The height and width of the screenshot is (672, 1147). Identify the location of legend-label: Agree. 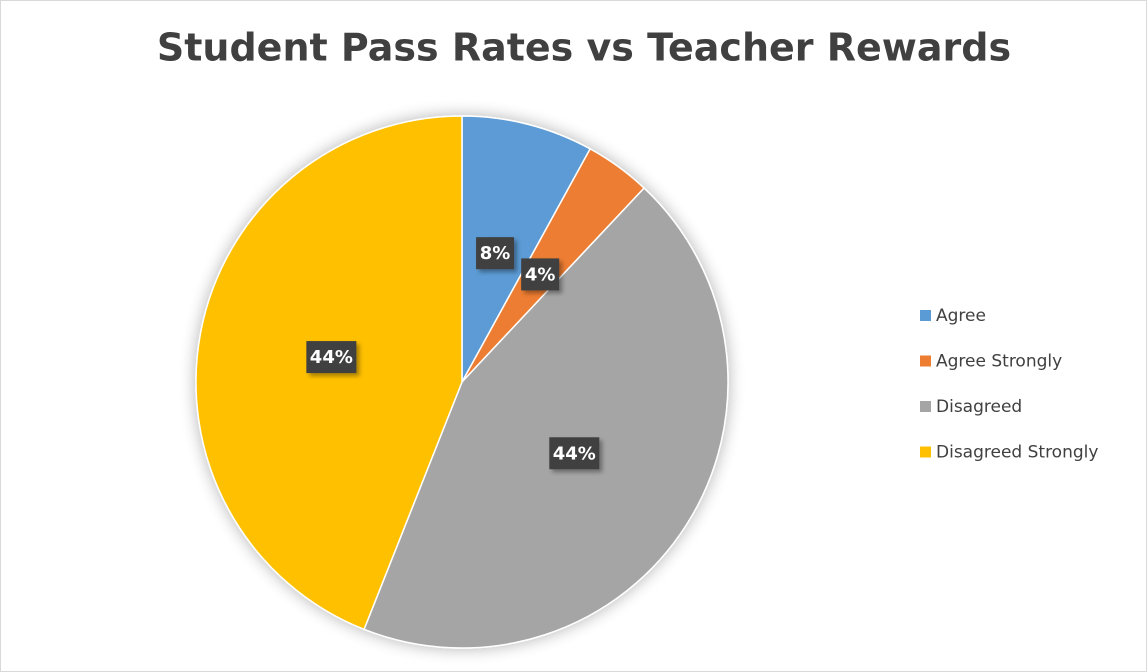
(961, 316).